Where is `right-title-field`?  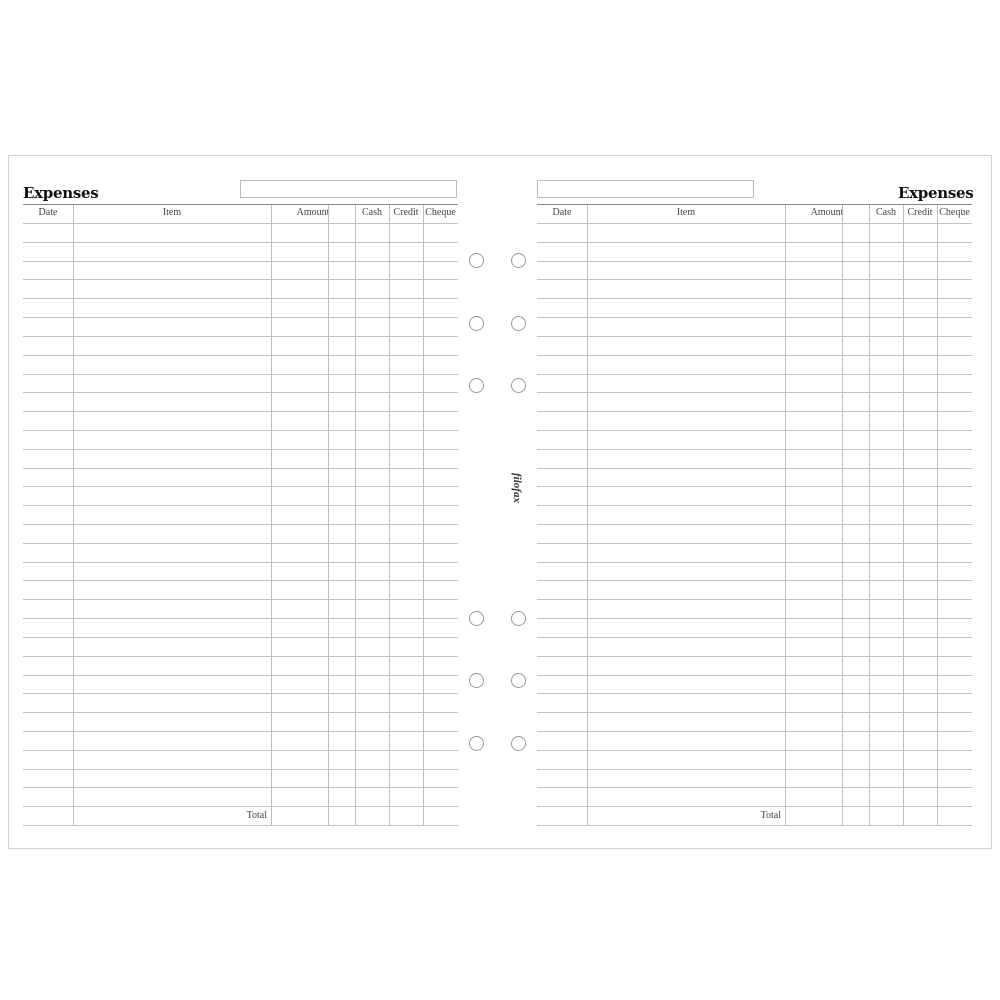 right-title-field is located at coordinates (645, 189).